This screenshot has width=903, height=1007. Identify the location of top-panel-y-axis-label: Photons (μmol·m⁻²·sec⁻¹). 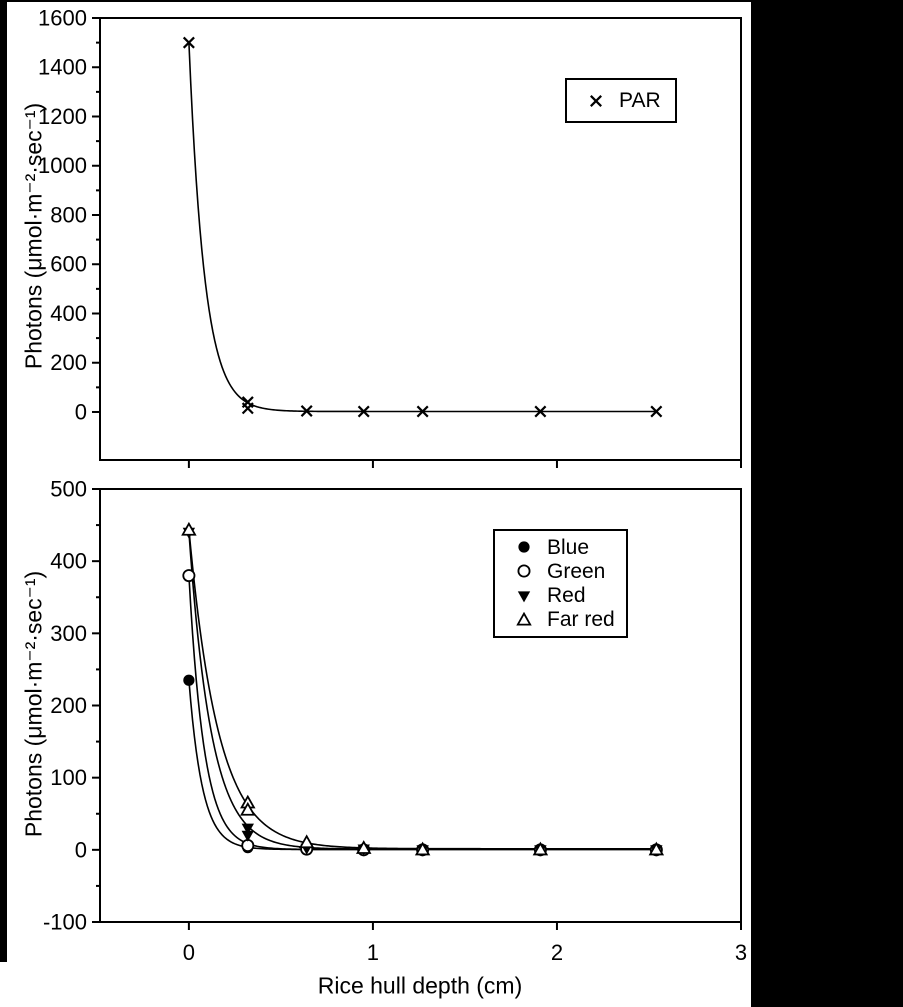
(33, 236).